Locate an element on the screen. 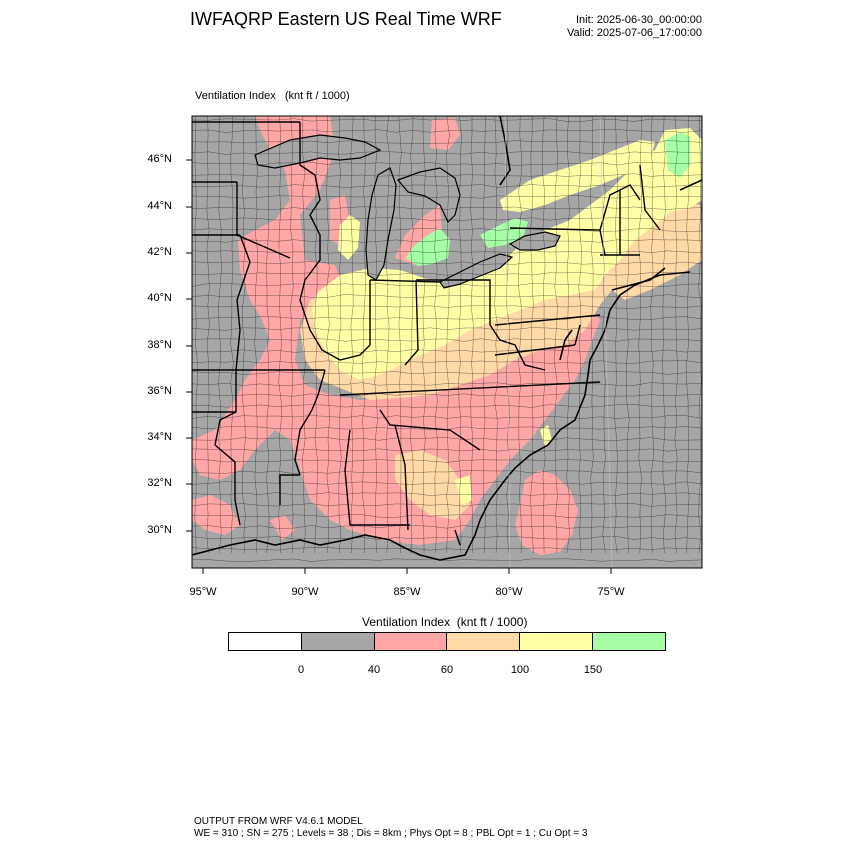 This screenshot has width=850, height=850. colorbar-tick-0: 0 is located at coordinates (301, 670).